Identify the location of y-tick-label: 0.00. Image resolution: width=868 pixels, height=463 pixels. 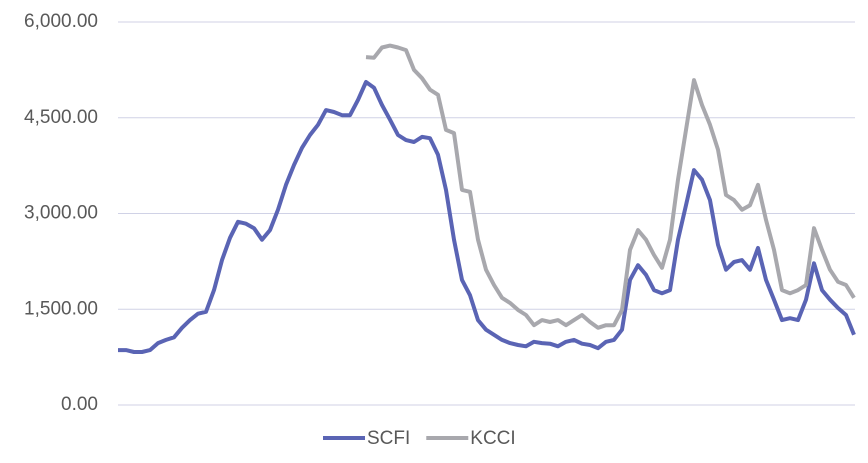
(79, 404).